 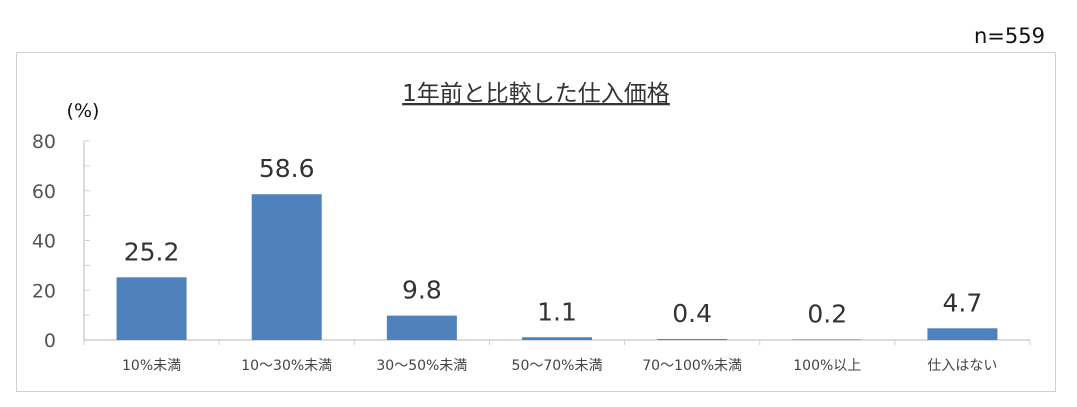 I want to click on x-tick-label: 仕入はない, so click(x=962, y=366).